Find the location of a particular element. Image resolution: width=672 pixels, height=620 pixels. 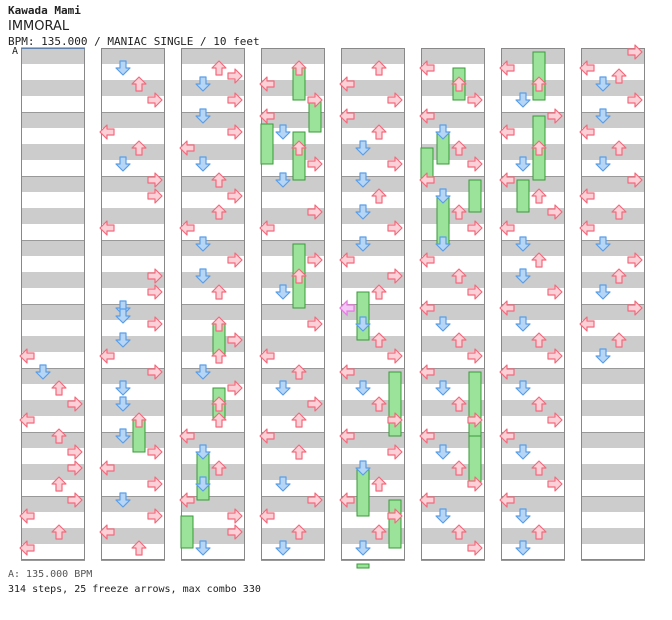

bpm-marker: A is located at coordinates (15, 51).